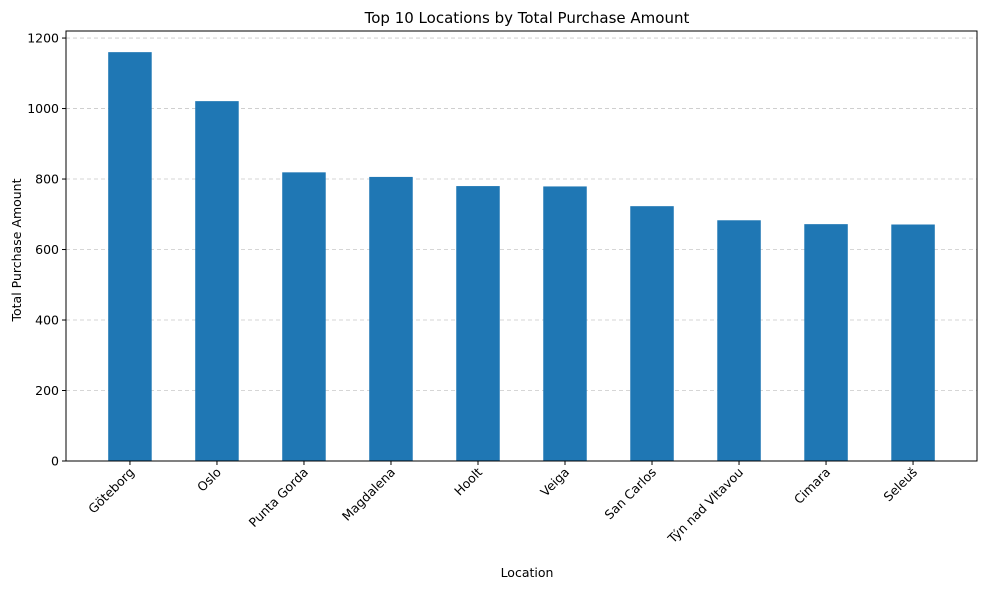 The width and height of the screenshot is (989, 590). I want to click on y-tick-label: 1000, so click(43, 108).